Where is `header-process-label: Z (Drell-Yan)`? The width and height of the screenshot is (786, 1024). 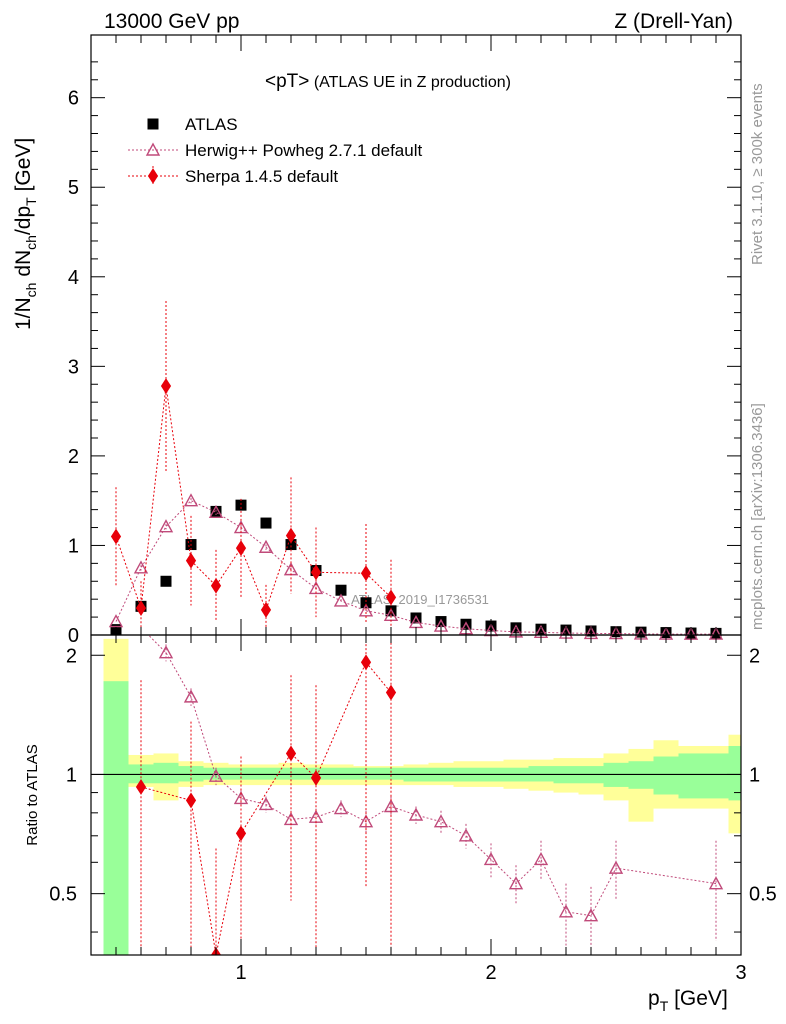
header-process-label: Z (Drell-Yan) is located at coordinates (673, 21).